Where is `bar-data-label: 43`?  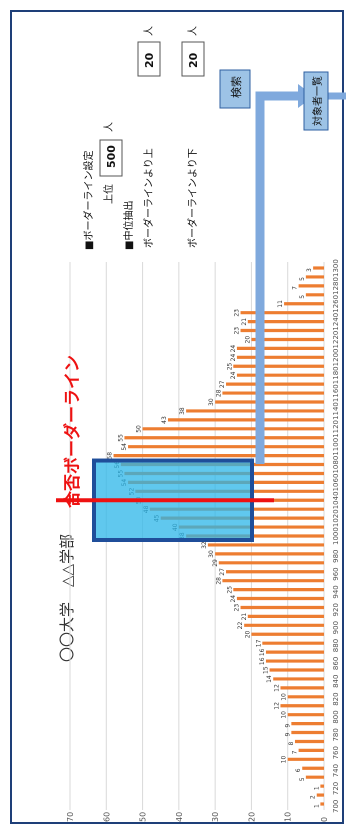 bar-data-label: 43 is located at coordinates (164, 420).